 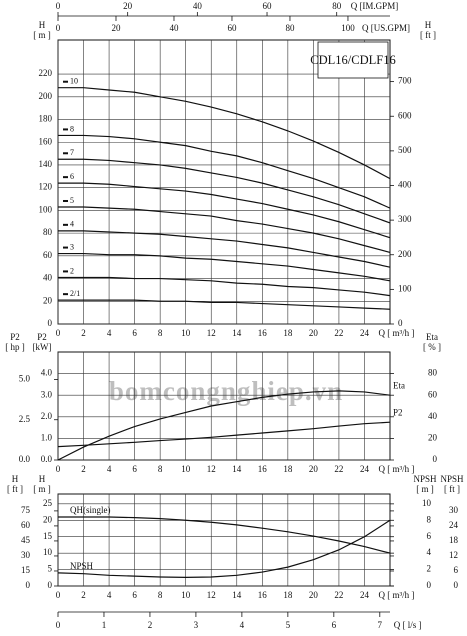 What do you see at coordinates (405, 150) in the screenshot?
I see `y-tick-label: 500` at bounding box center [405, 150].